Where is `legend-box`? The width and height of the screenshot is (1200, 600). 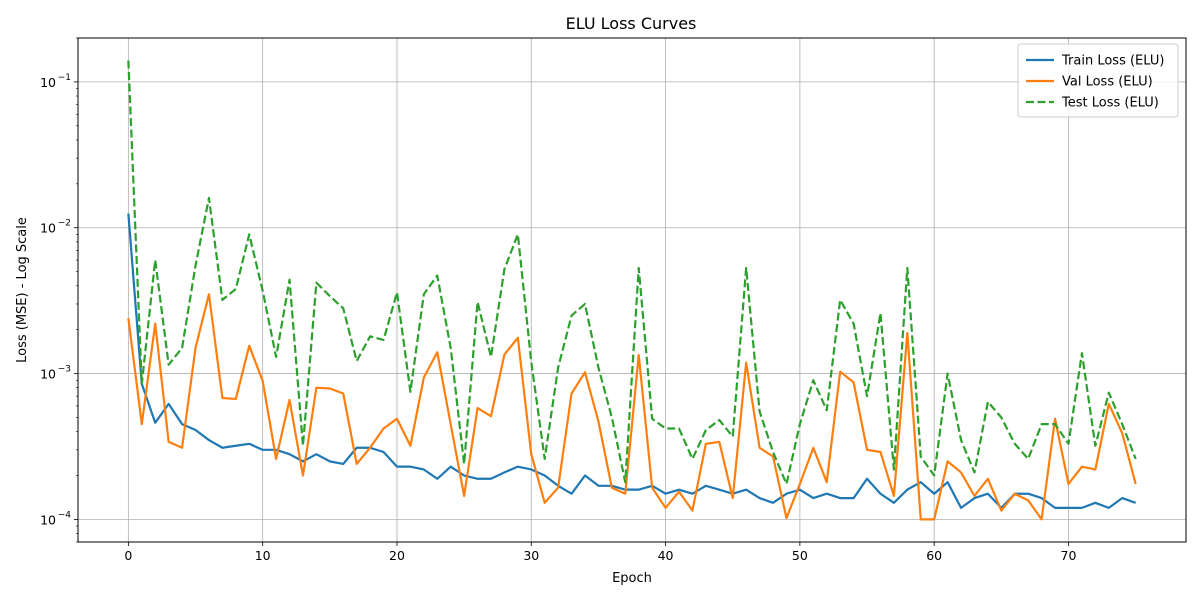
legend-box is located at coordinates (1098, 80).